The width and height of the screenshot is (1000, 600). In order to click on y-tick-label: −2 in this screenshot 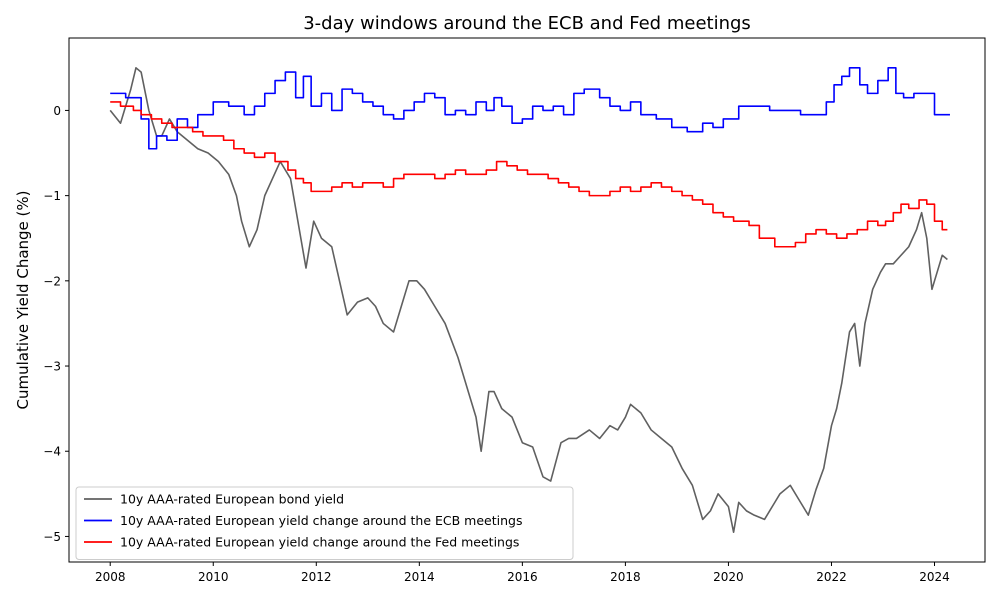, I will do `click(52, 281)`.